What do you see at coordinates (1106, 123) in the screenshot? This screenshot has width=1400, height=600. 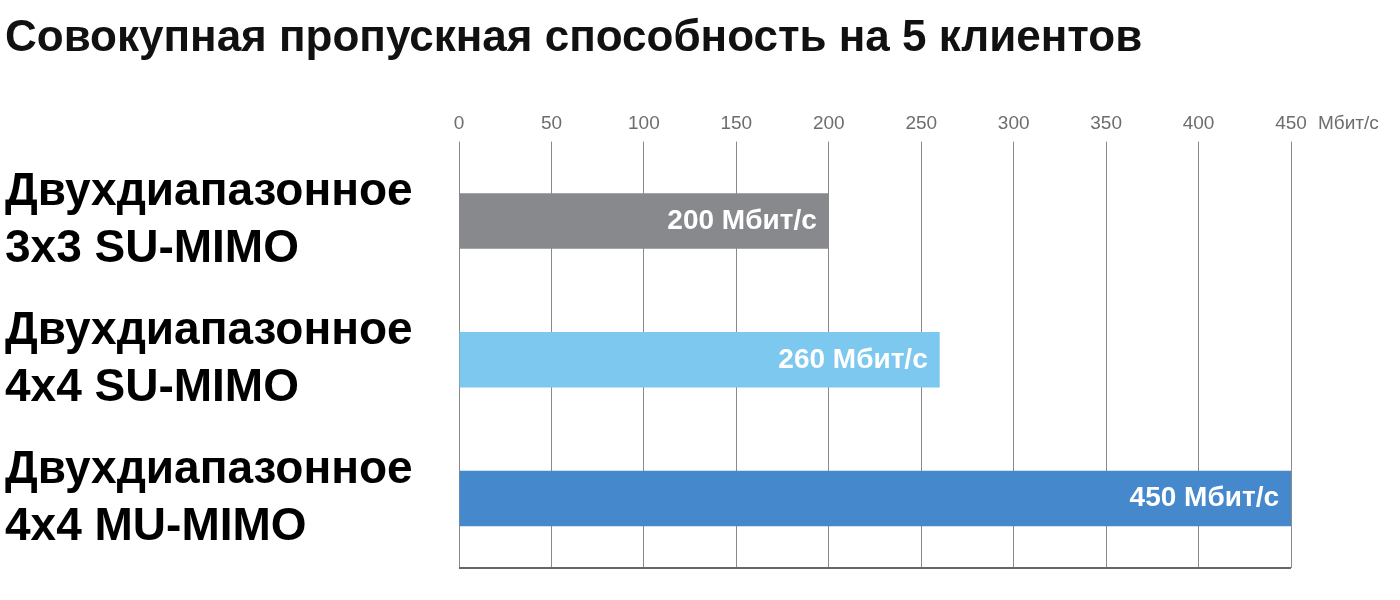 I see `x-tick-label: 350` at bounding box center [1106, 123].